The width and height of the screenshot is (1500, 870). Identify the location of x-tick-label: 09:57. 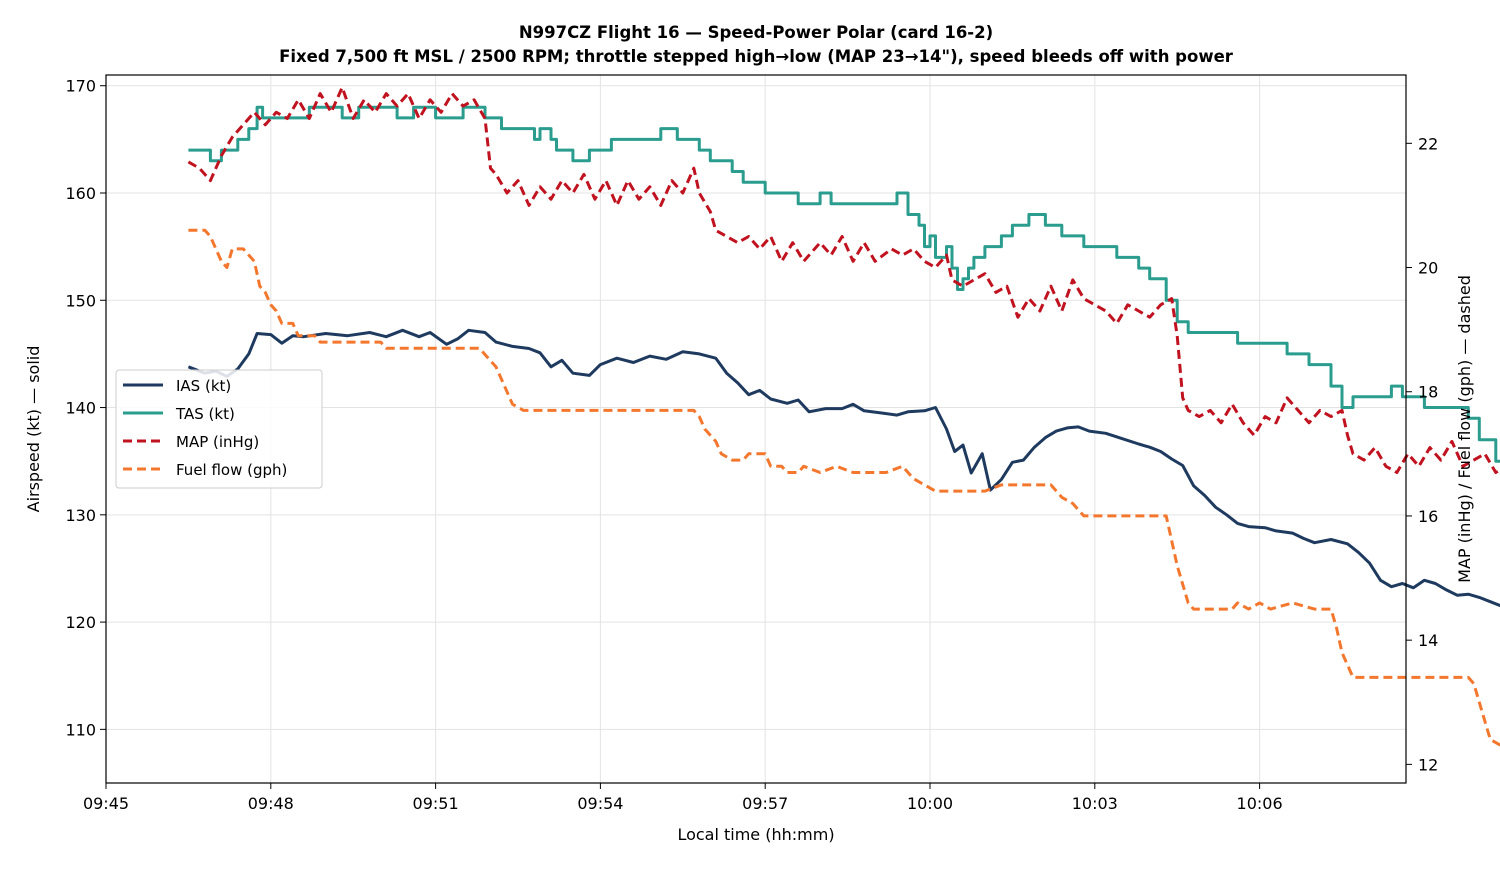
(765, 803).